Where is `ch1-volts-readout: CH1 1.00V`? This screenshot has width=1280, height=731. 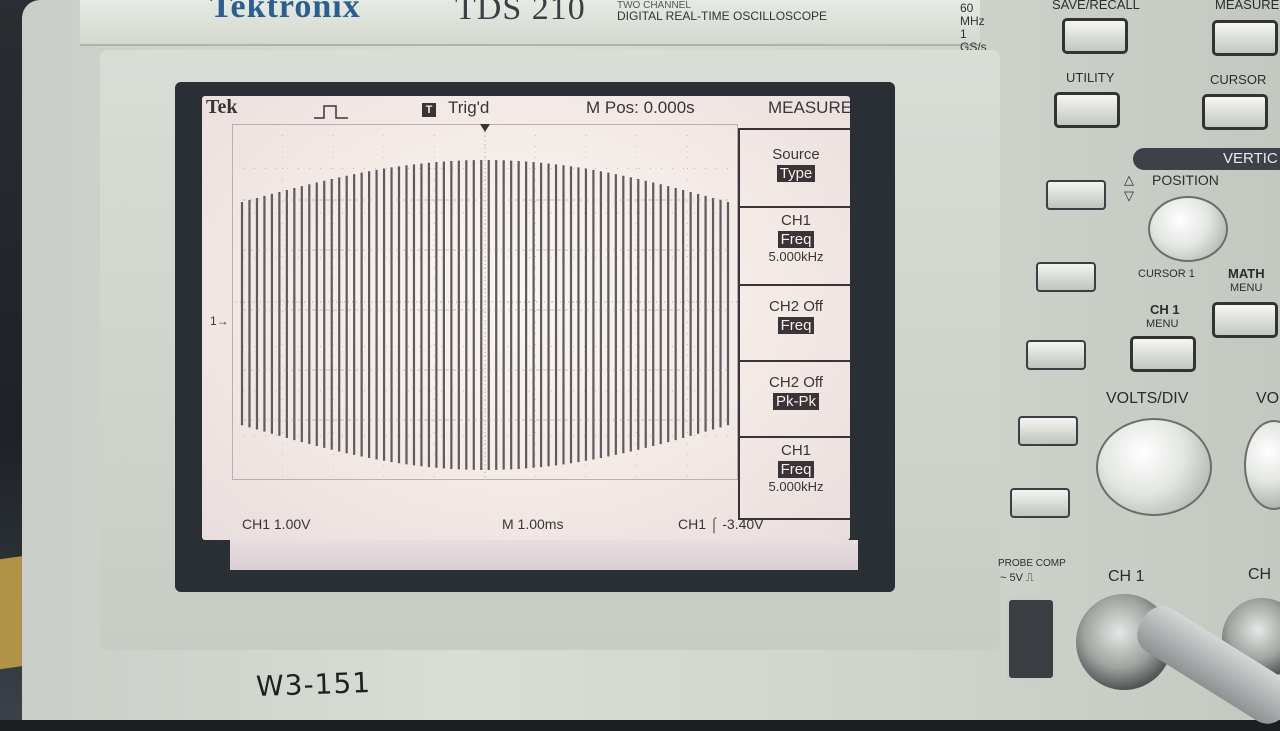
ch1-volts-readout: CH1 1.00V is located at coordinates (276, 524).